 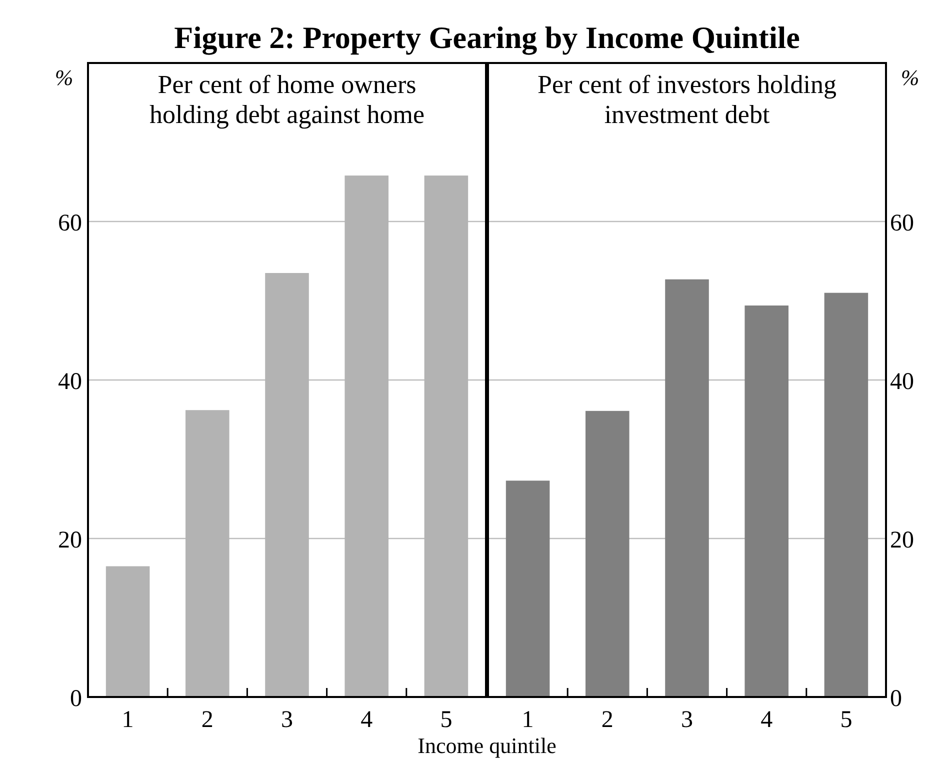 What do you see at coordinates (287, 99) in the screenshot?
I see `text: Per cent of home owners holding debt against home` at bounding box center [287, 99].